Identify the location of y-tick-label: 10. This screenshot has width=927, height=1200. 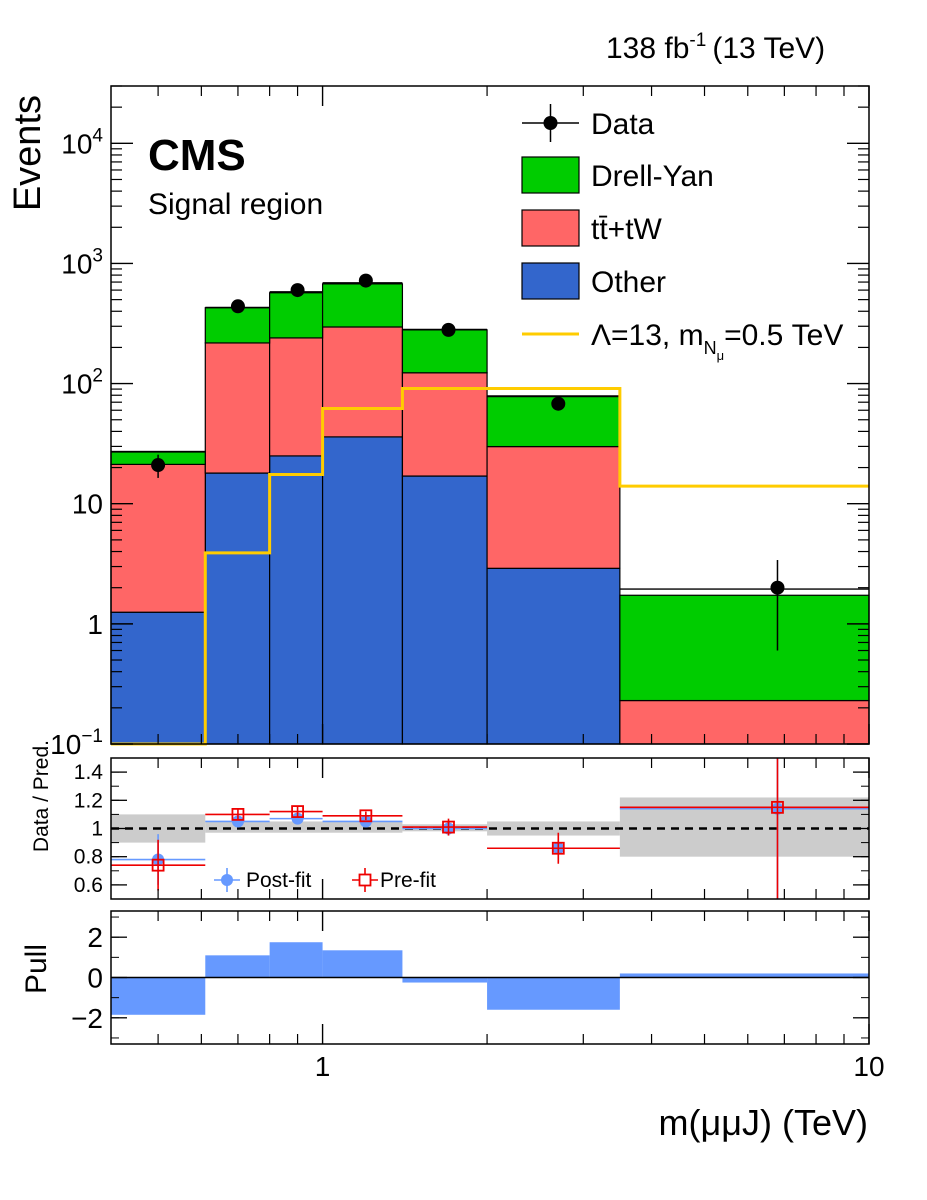
(87, 504).